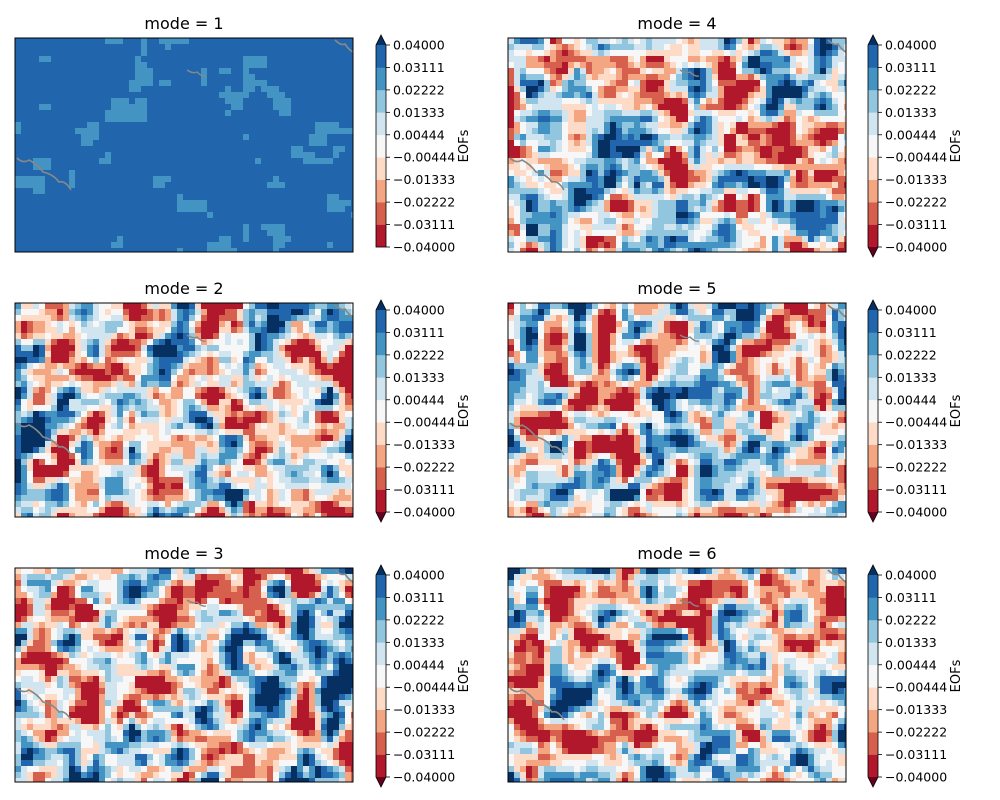 The width and height of the screenshot is (1000, 800). Describe the element at coordinates (183, 553) in the screenshot. I see `panel-title: mode = 3` at that location.